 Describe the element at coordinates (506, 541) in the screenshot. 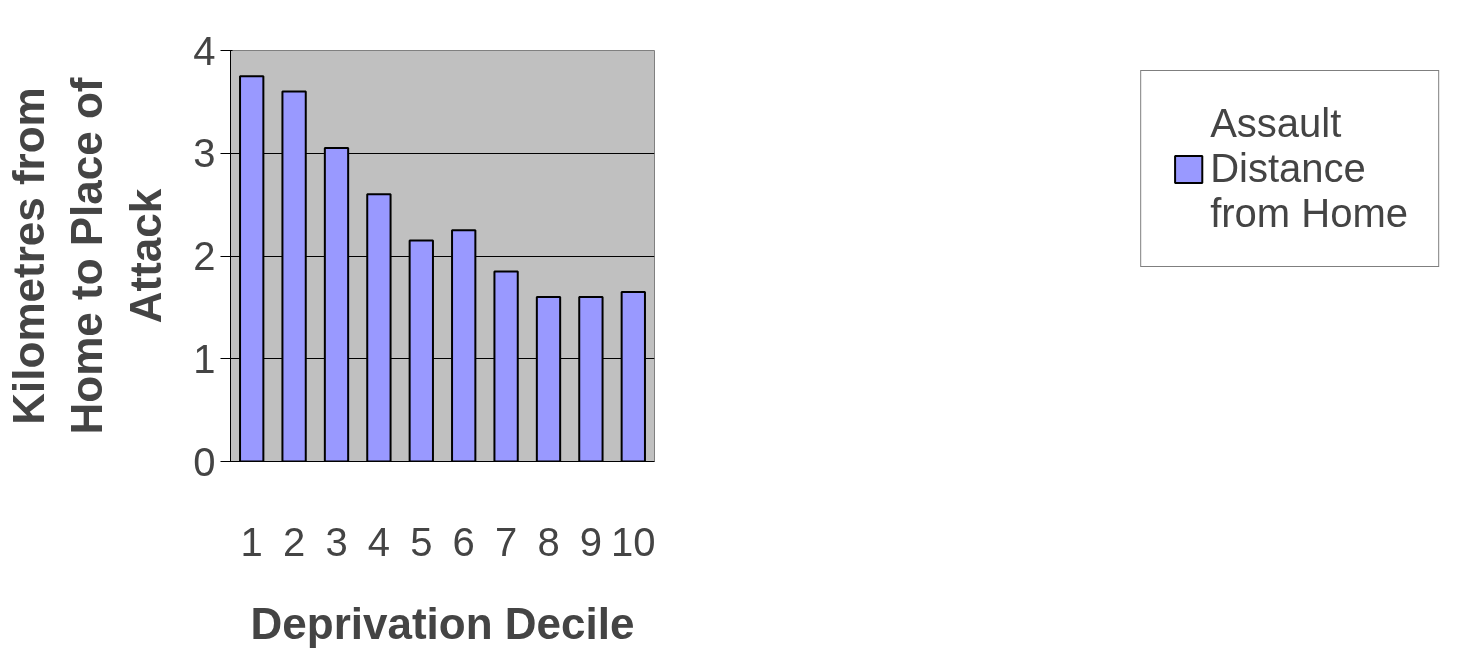

I see `x-tick-label: 7` at that location.